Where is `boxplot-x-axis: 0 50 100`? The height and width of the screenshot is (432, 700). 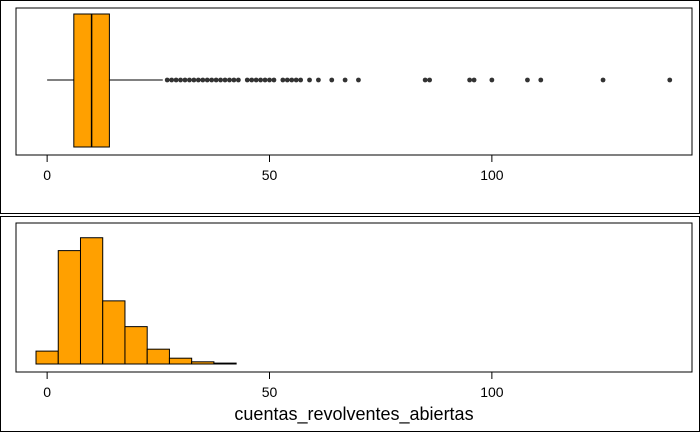
boxplot-x-axis: 0 50 100 is located at coordinates (273, 169).